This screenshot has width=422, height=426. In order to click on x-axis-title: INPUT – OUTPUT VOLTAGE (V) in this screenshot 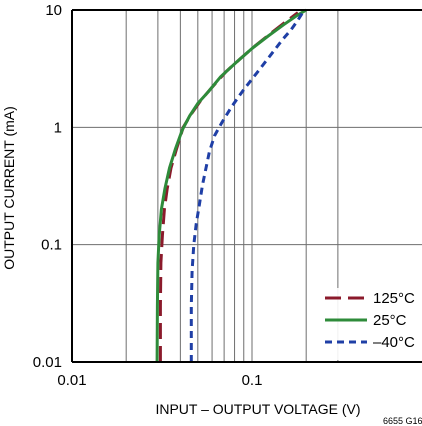, I will do `click(257, 409)`.